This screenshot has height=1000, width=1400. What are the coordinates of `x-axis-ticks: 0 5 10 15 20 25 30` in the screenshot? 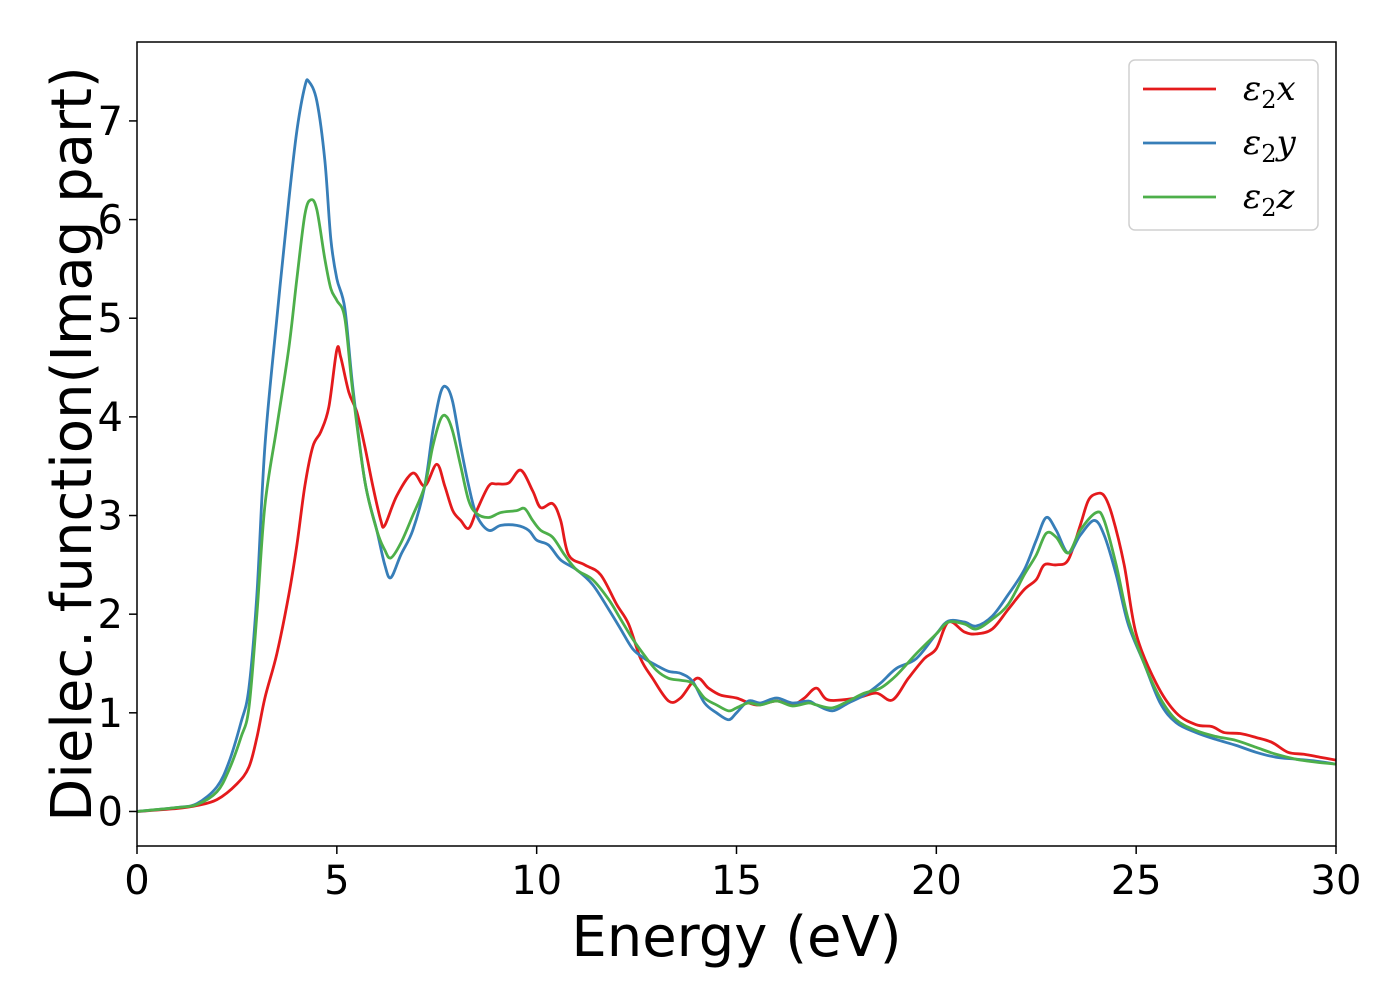 It's located at (742, 875).